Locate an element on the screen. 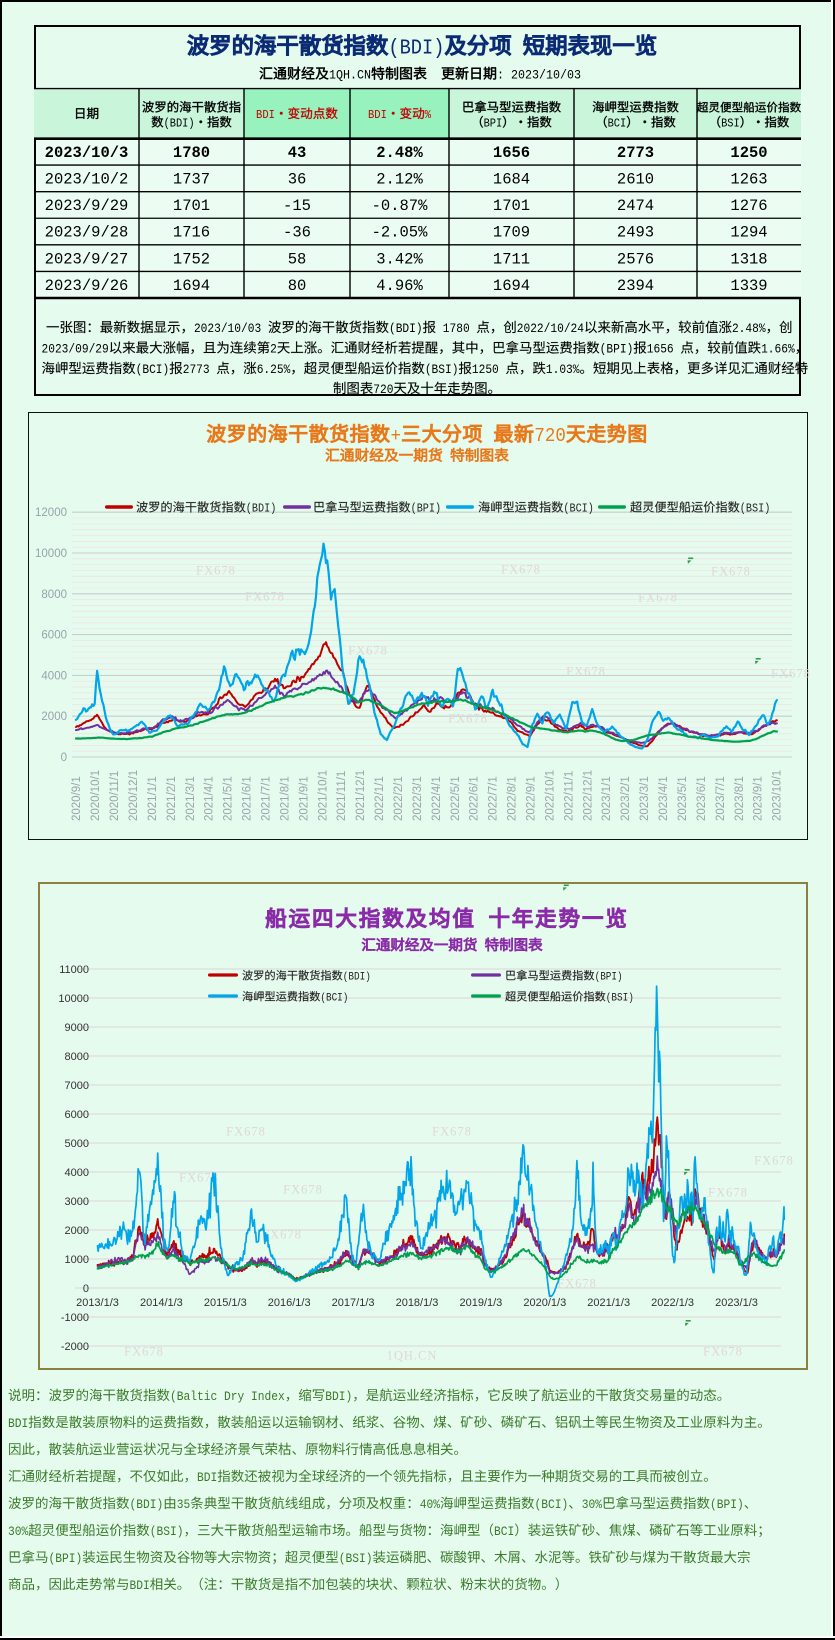  svg-text: 2493 is located at coordinates (635, 233).